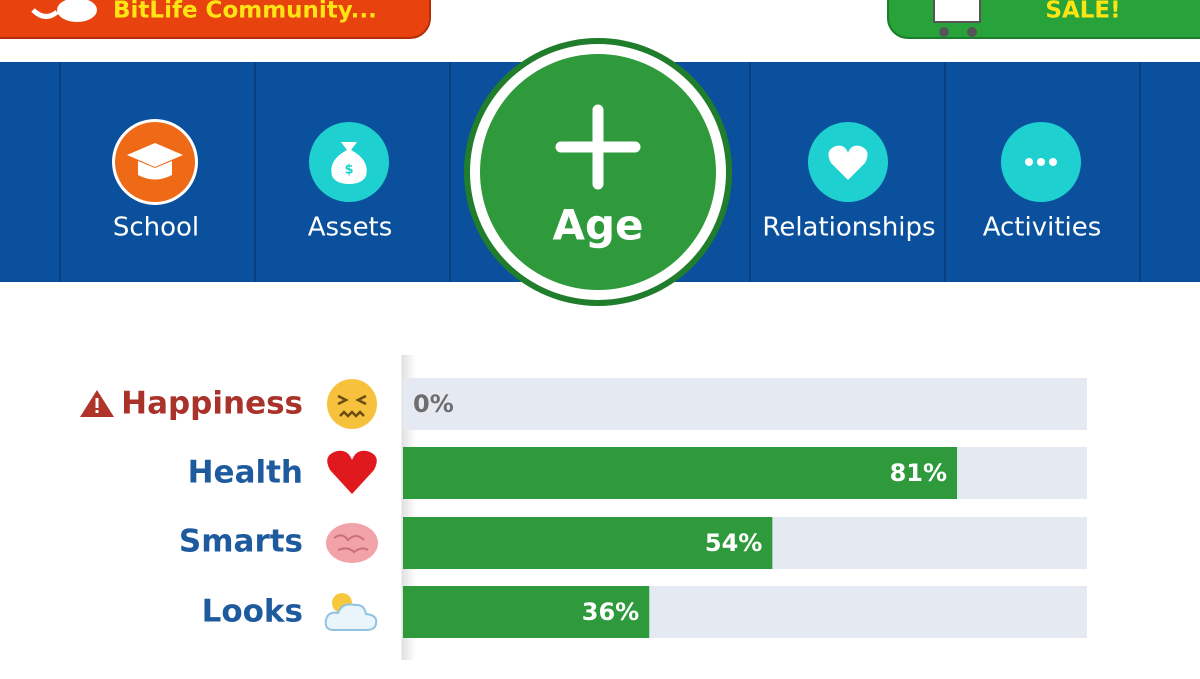 This screenshot has width=1200, height=679. I want to click on nav-label: School, so click(156, 228).